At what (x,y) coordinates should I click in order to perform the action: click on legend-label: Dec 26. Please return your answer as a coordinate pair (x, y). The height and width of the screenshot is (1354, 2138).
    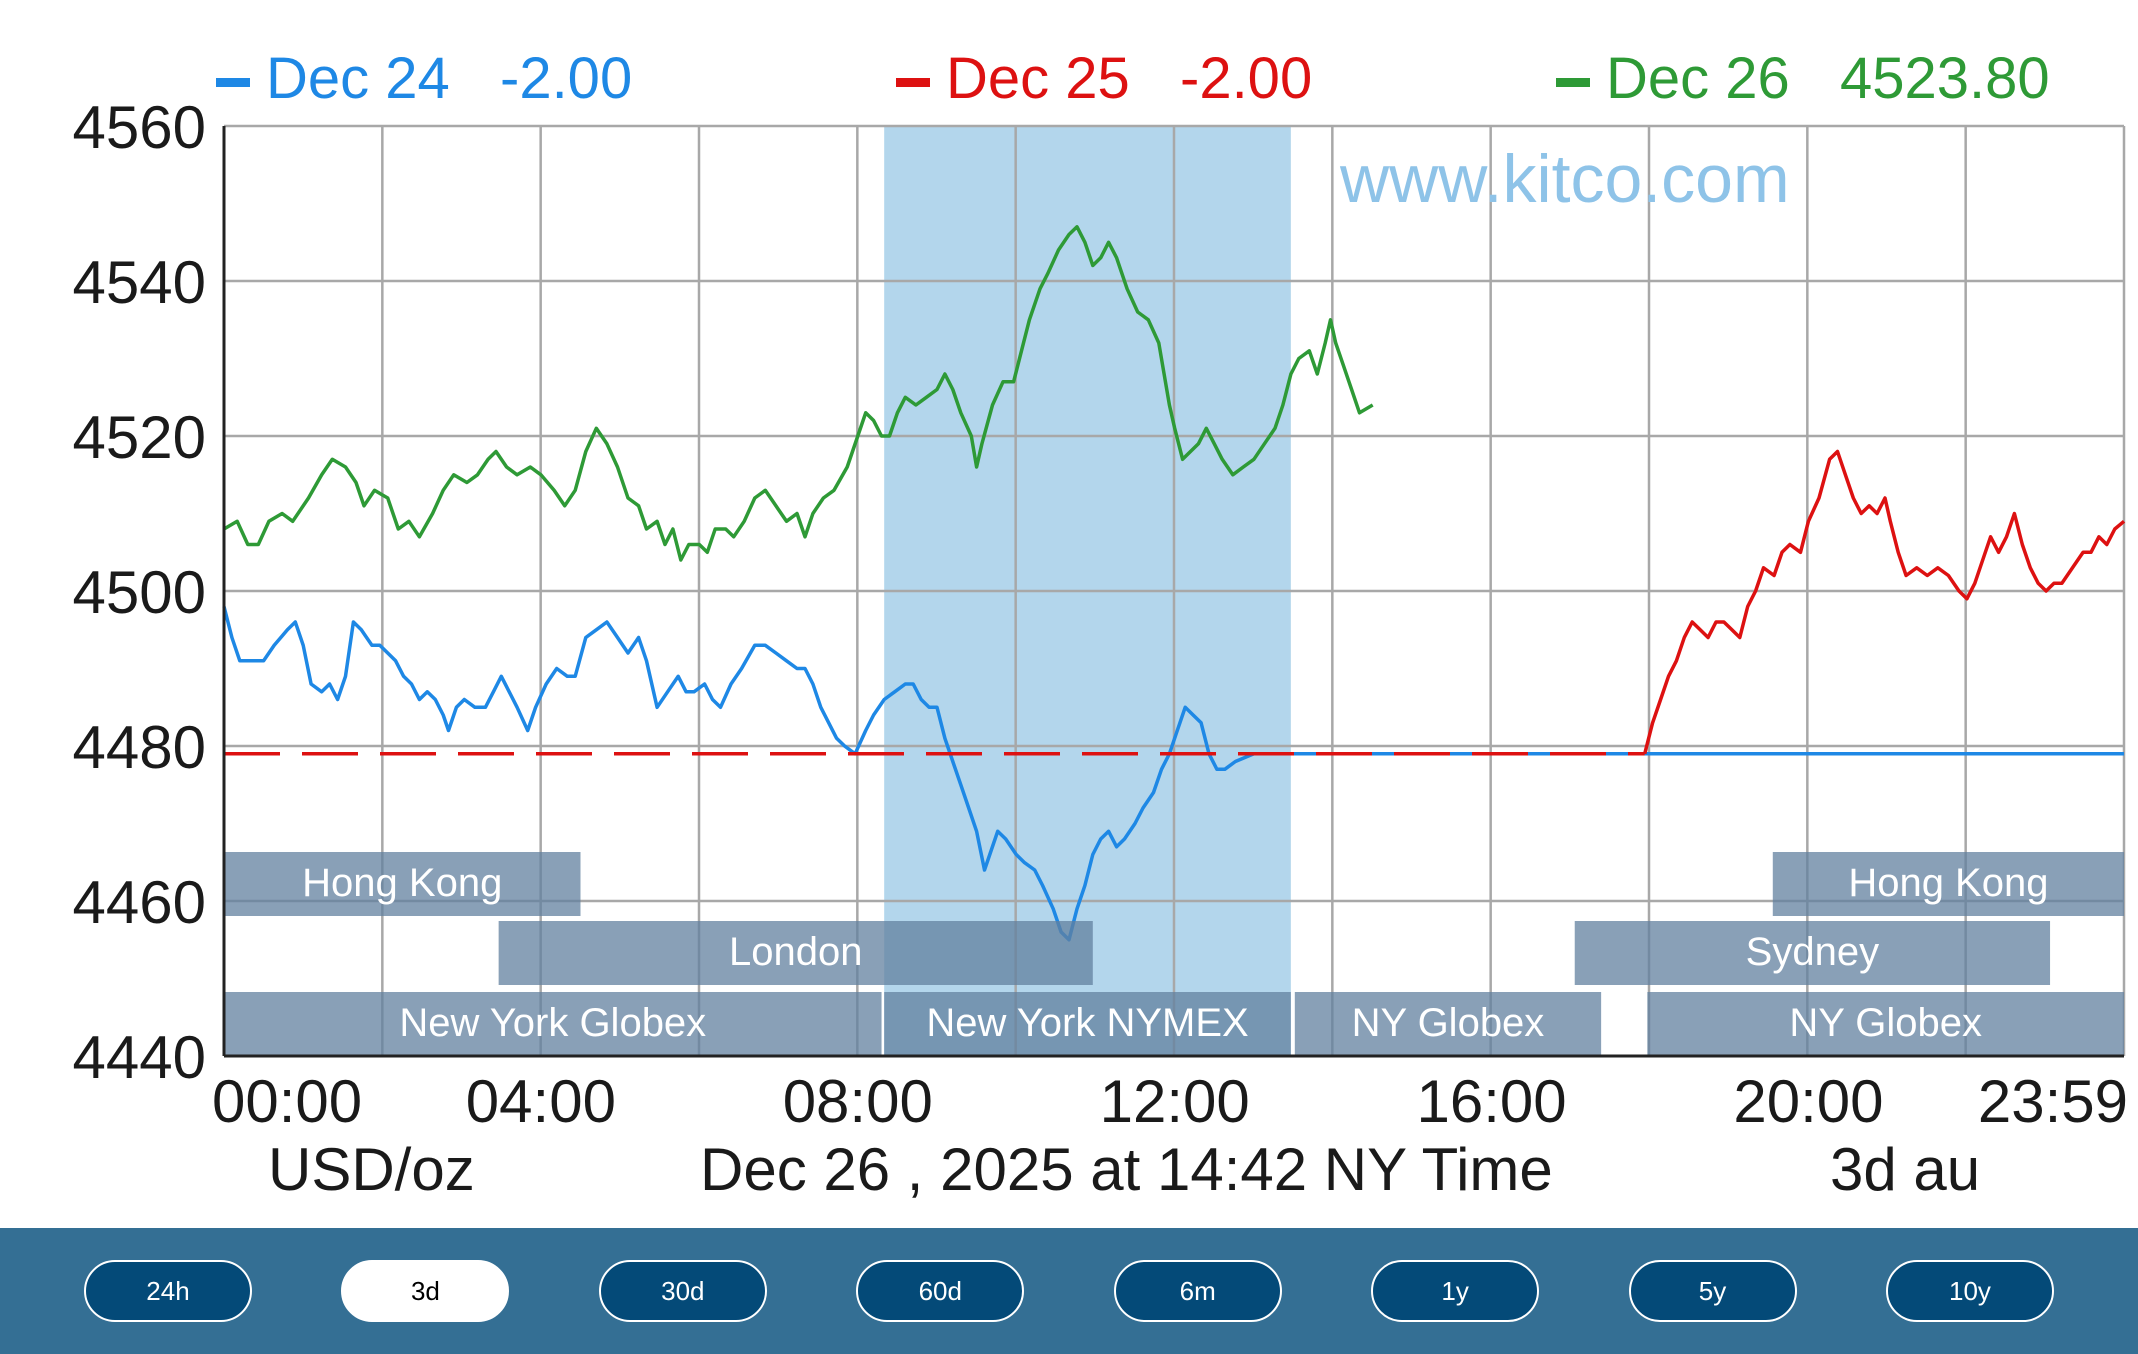
    Looking at the image, I should click on (1698, 78).